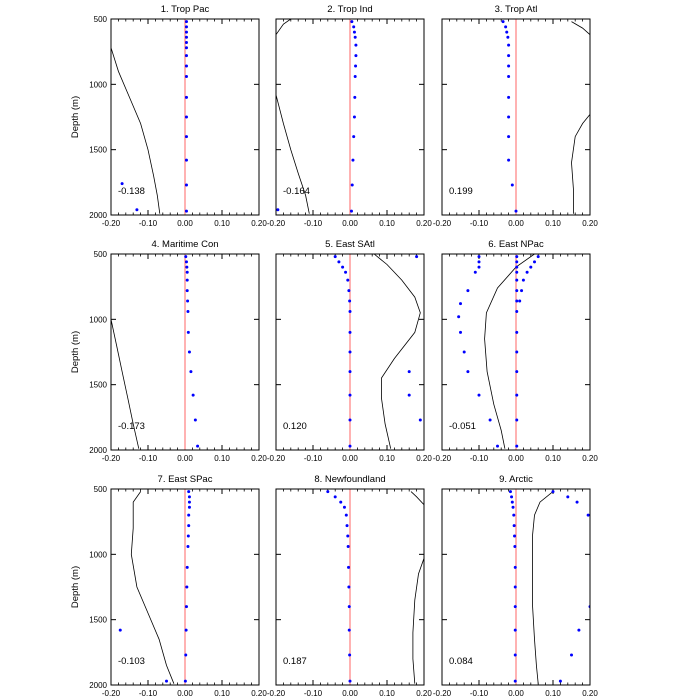  I want to click on panel-9: 9. Arctic -0.20 -0.10 0.00 0.10 0.20 0.084, so click(515, 586).